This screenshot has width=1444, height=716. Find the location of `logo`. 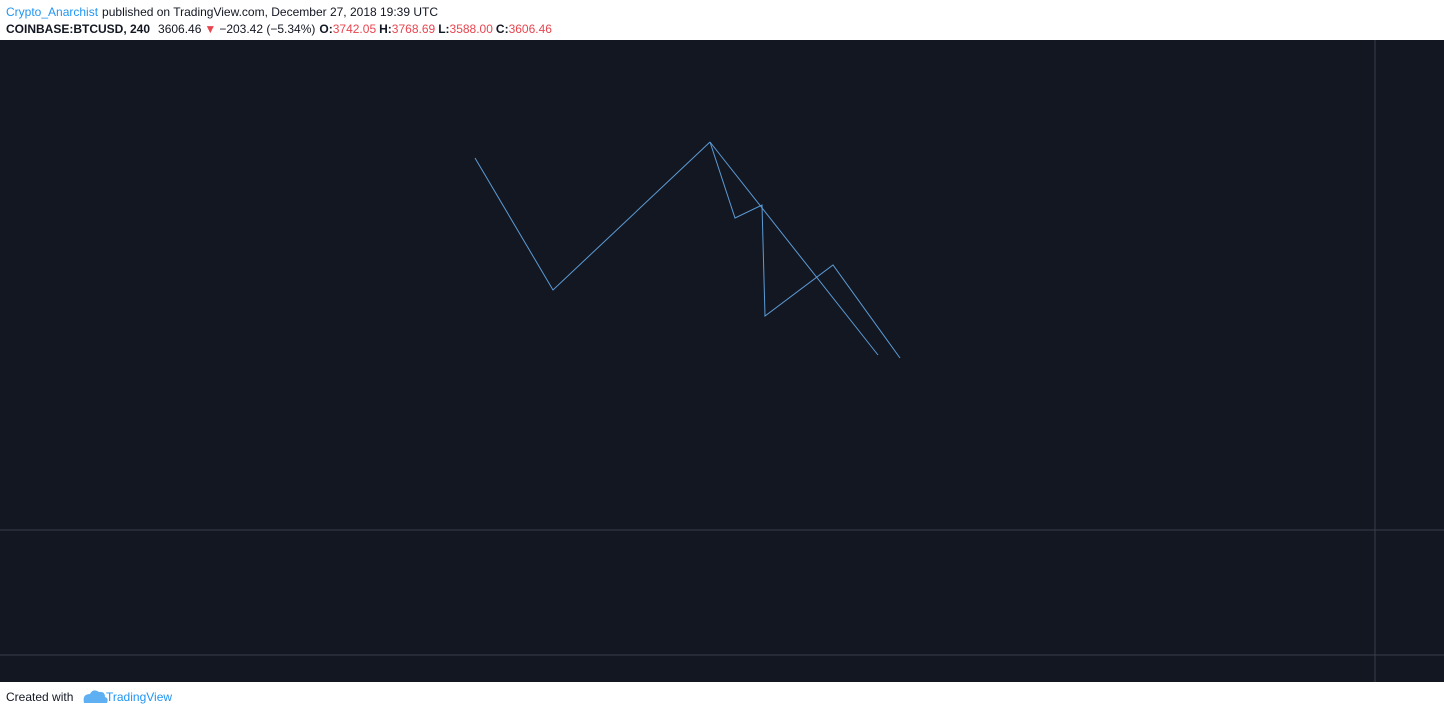

logo is located at coordinates (95, 696).